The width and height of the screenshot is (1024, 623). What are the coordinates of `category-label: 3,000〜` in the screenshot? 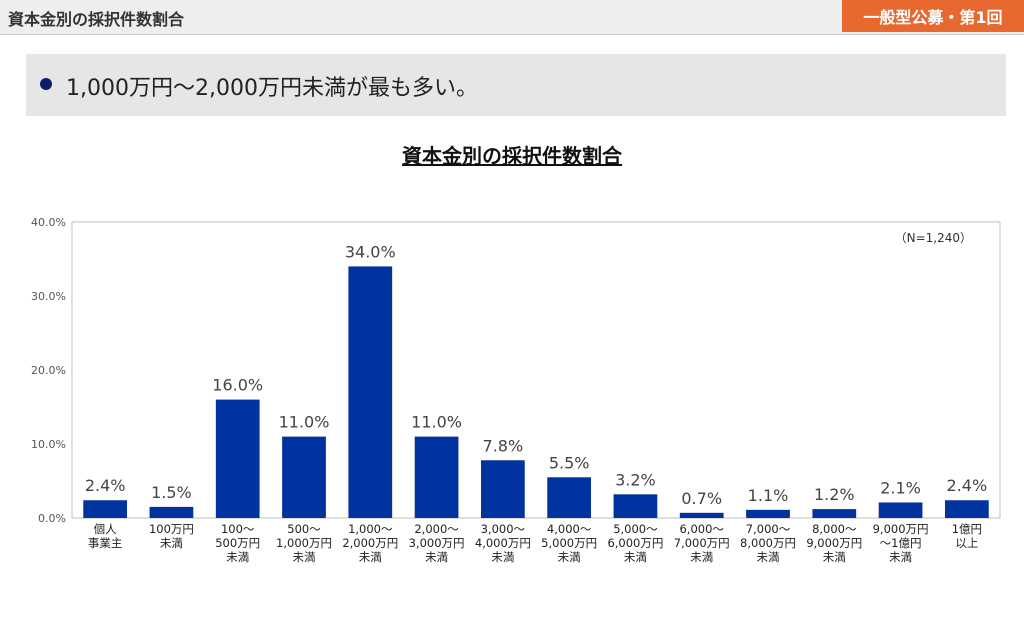 It's located at (503, 529).